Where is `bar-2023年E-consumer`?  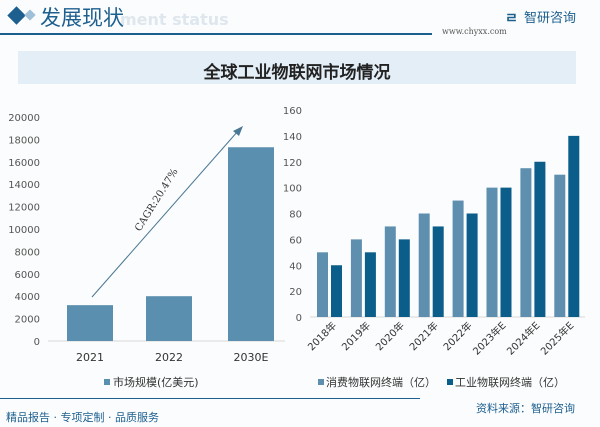 bar-2023年E-consumer is located at coordinates (492, 252).